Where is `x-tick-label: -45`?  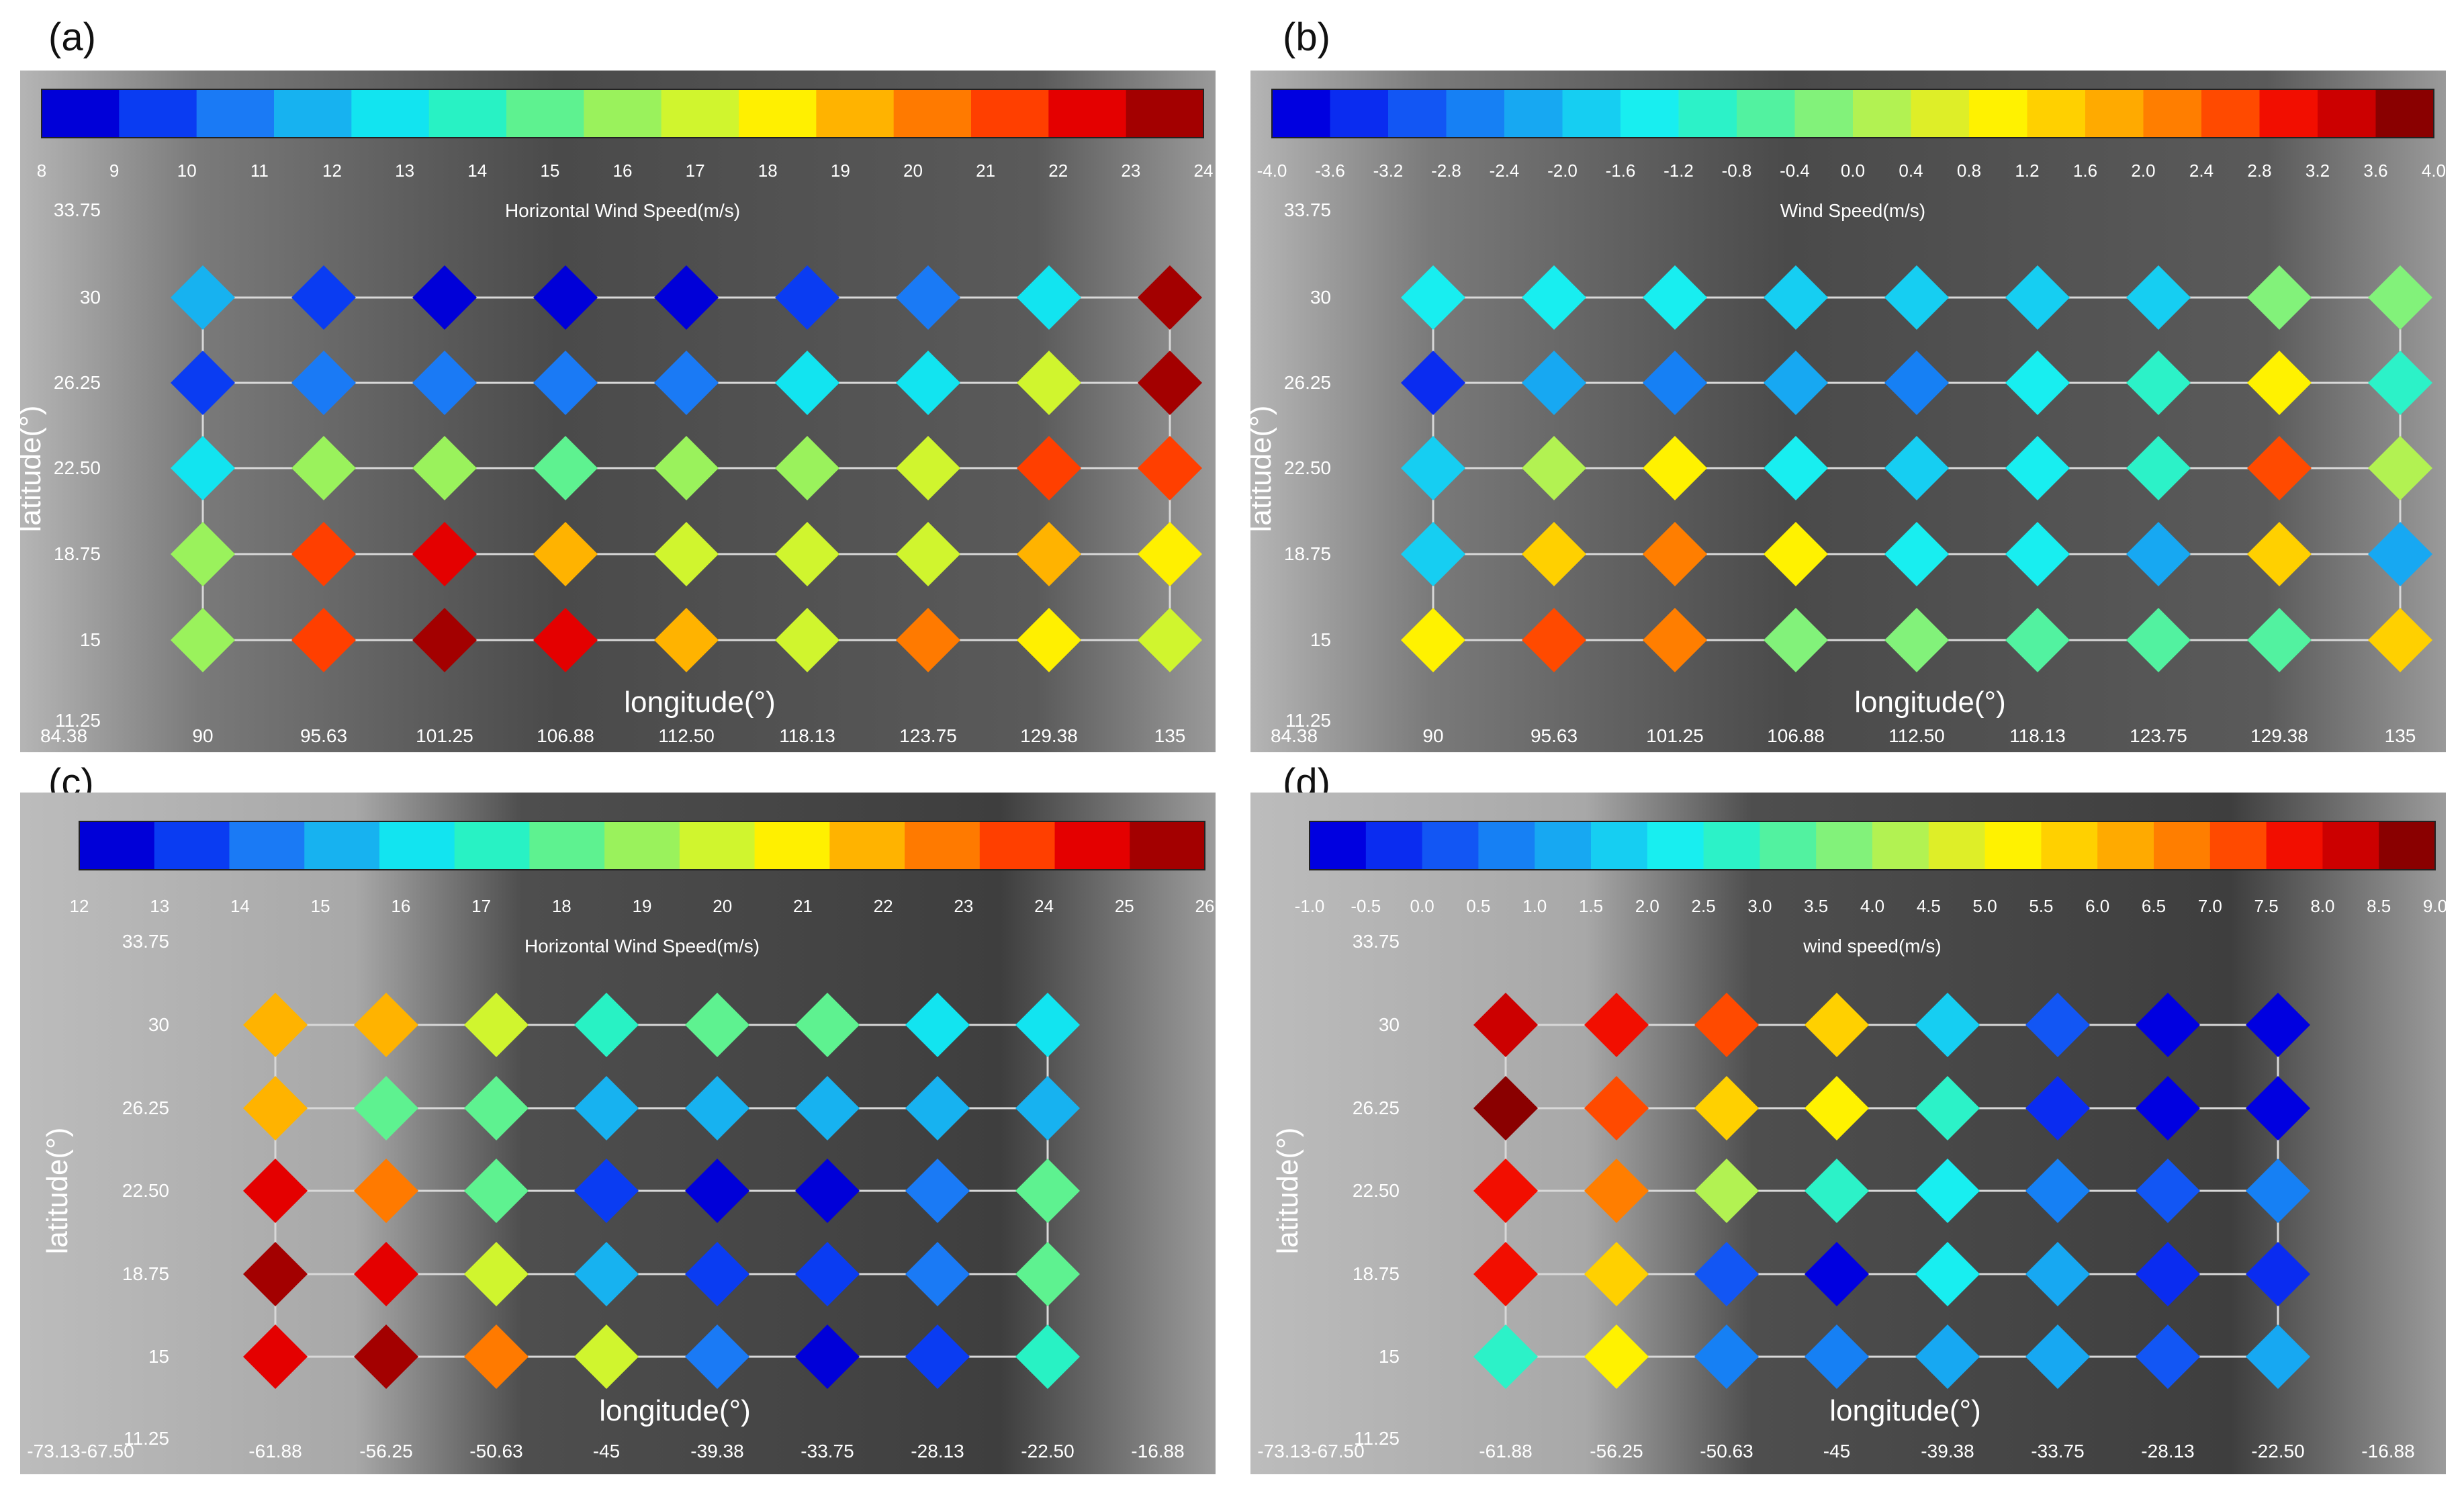 x-tick-label: -45 is located at coordinates (606, 1451).